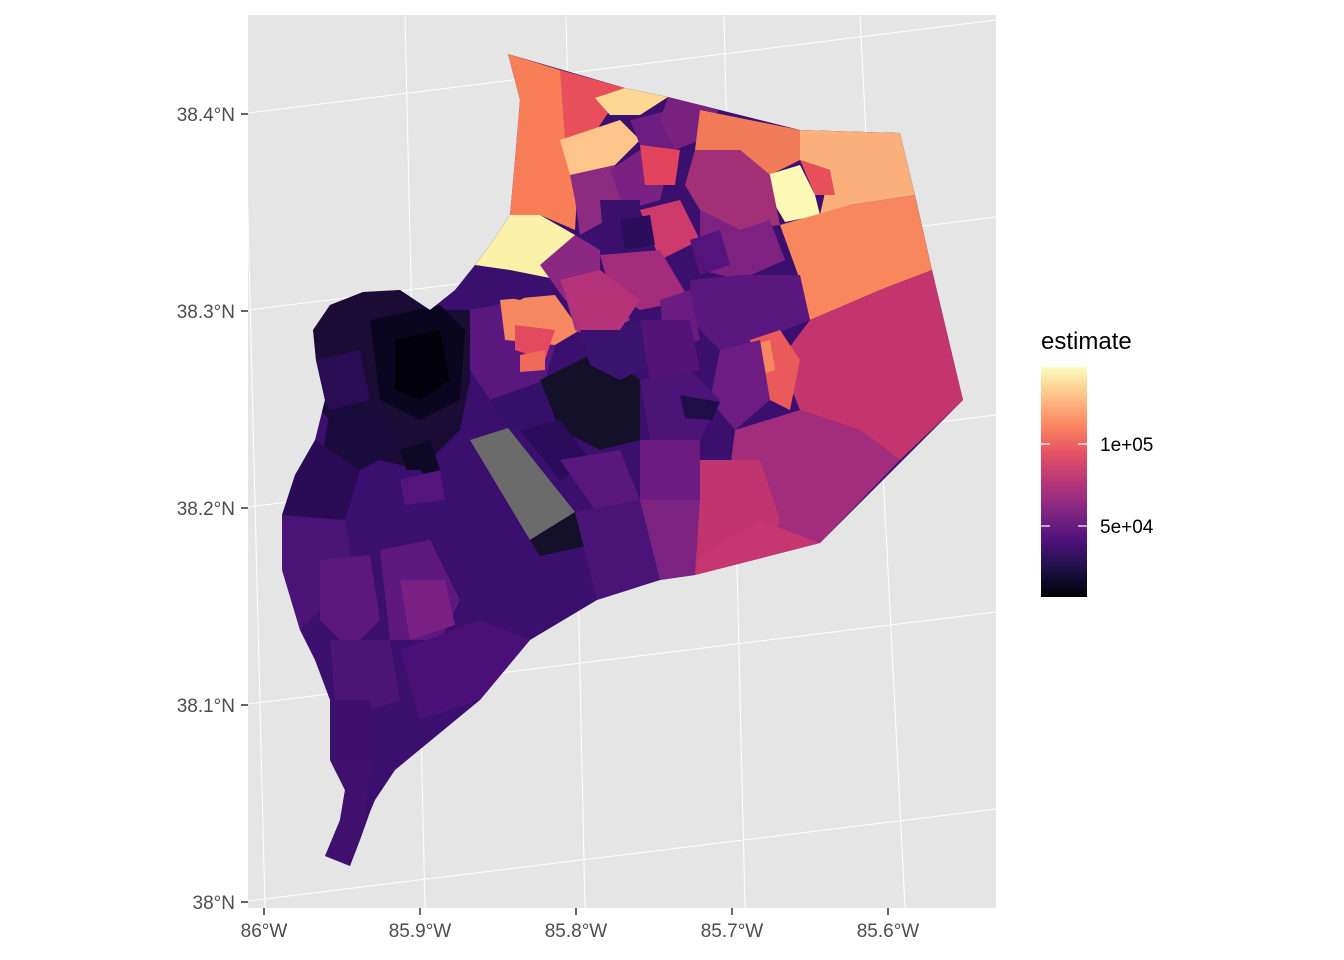  What do you see at coordinates (888, 931) in the screenshot?
I see `x-tick-label: 85.6°W` at bounding box center [888, 931].